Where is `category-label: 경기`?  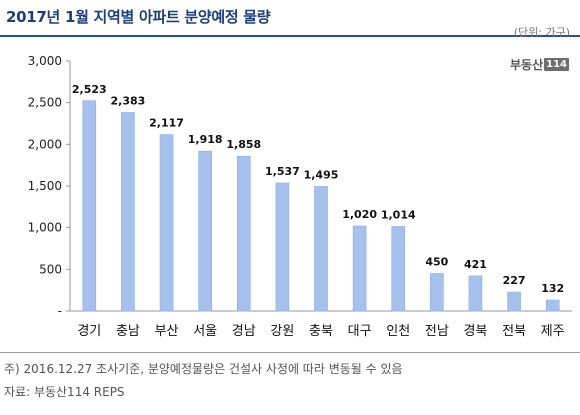
category-label: 경기 is located at coordinates (89, 331).